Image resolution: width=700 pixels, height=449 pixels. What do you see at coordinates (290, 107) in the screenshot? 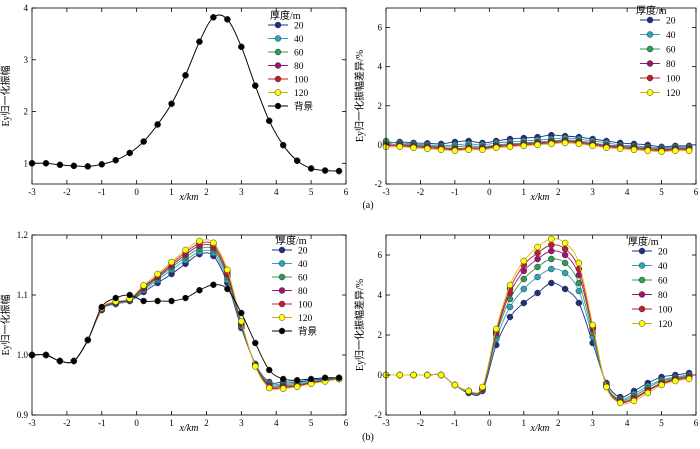
I see `legend-item-背景: 背景` at bounding box center [290, 107].